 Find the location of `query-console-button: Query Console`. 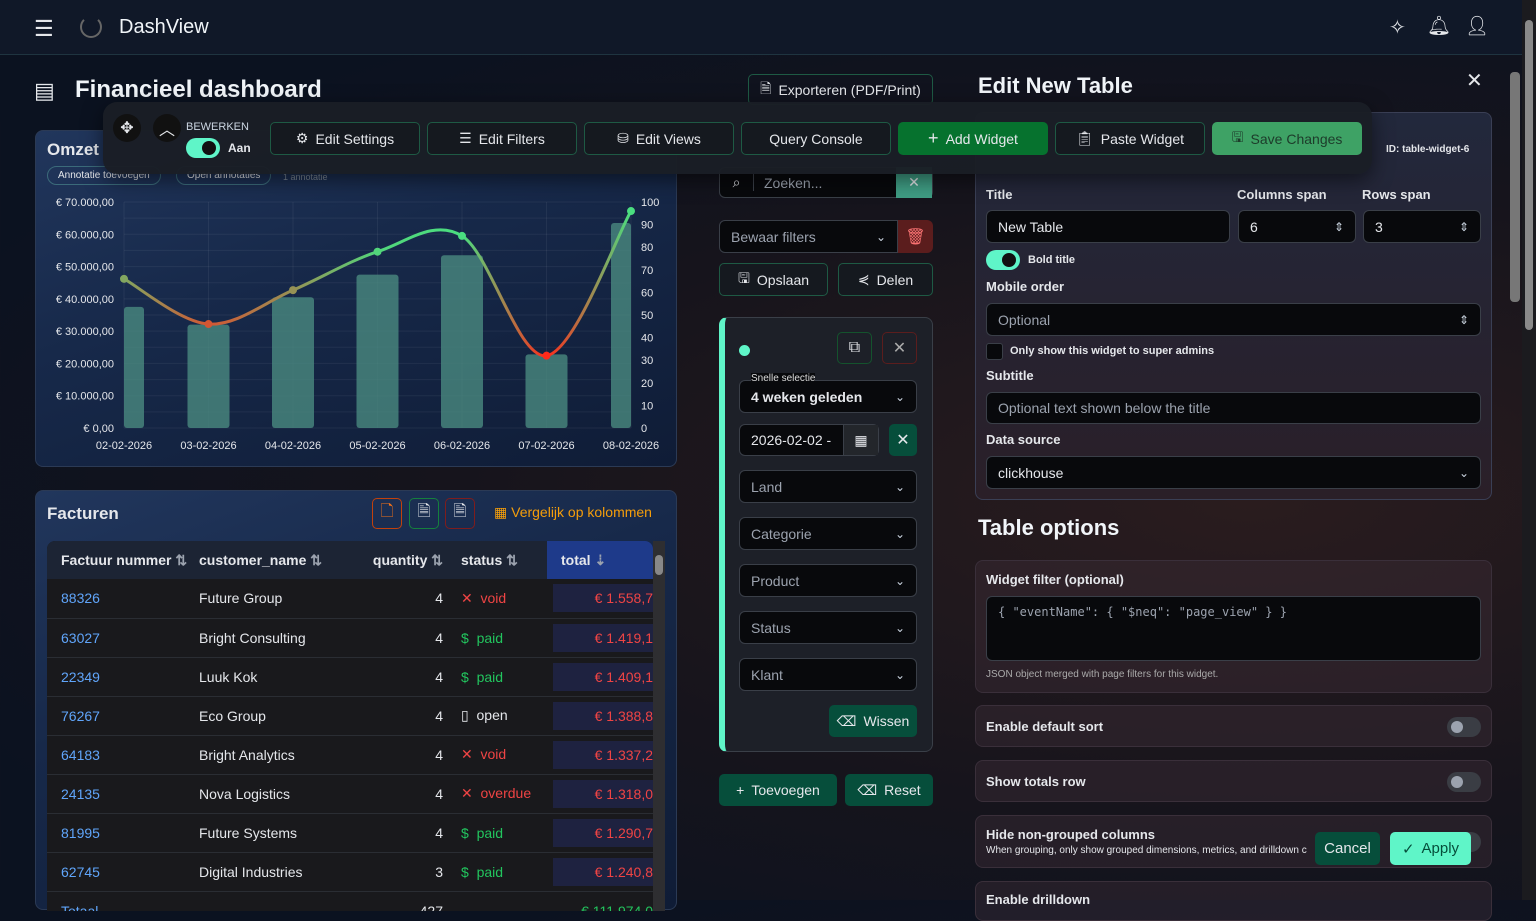

query-console-button: Query Console is located at coordinates (816, 138).